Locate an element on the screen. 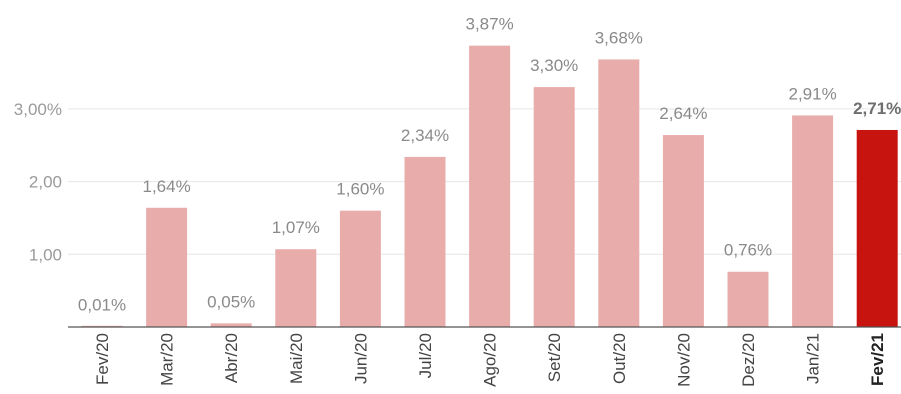 The height and width of the screenshot is (394, 901). y-tick-label: 2,00 is located at coordinates (45, 182).